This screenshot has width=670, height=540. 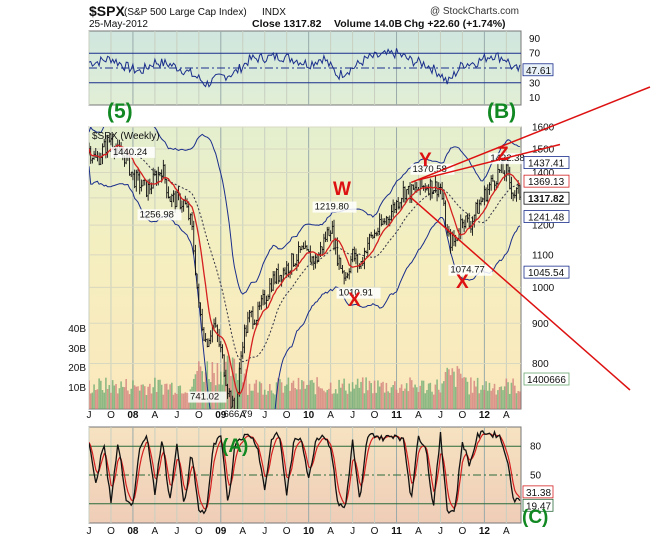 What do you see at coordinates (287, 24) in the screenshot?
I see `close-text: Close 1317.82` at bounding box center [287, 24].